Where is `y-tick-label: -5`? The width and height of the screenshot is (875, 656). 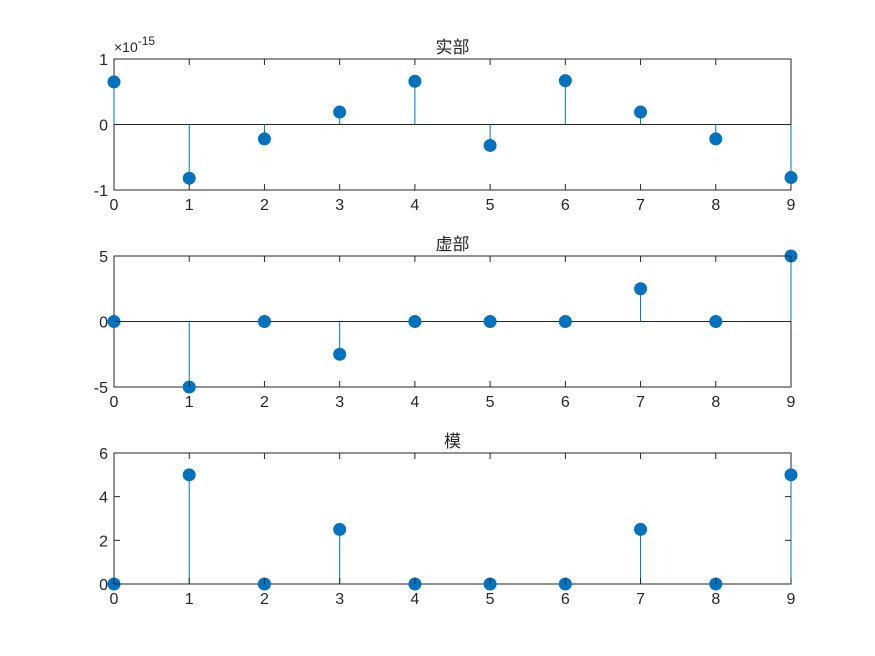 y-tick-label: -5 is located at coordinates (101, 388).